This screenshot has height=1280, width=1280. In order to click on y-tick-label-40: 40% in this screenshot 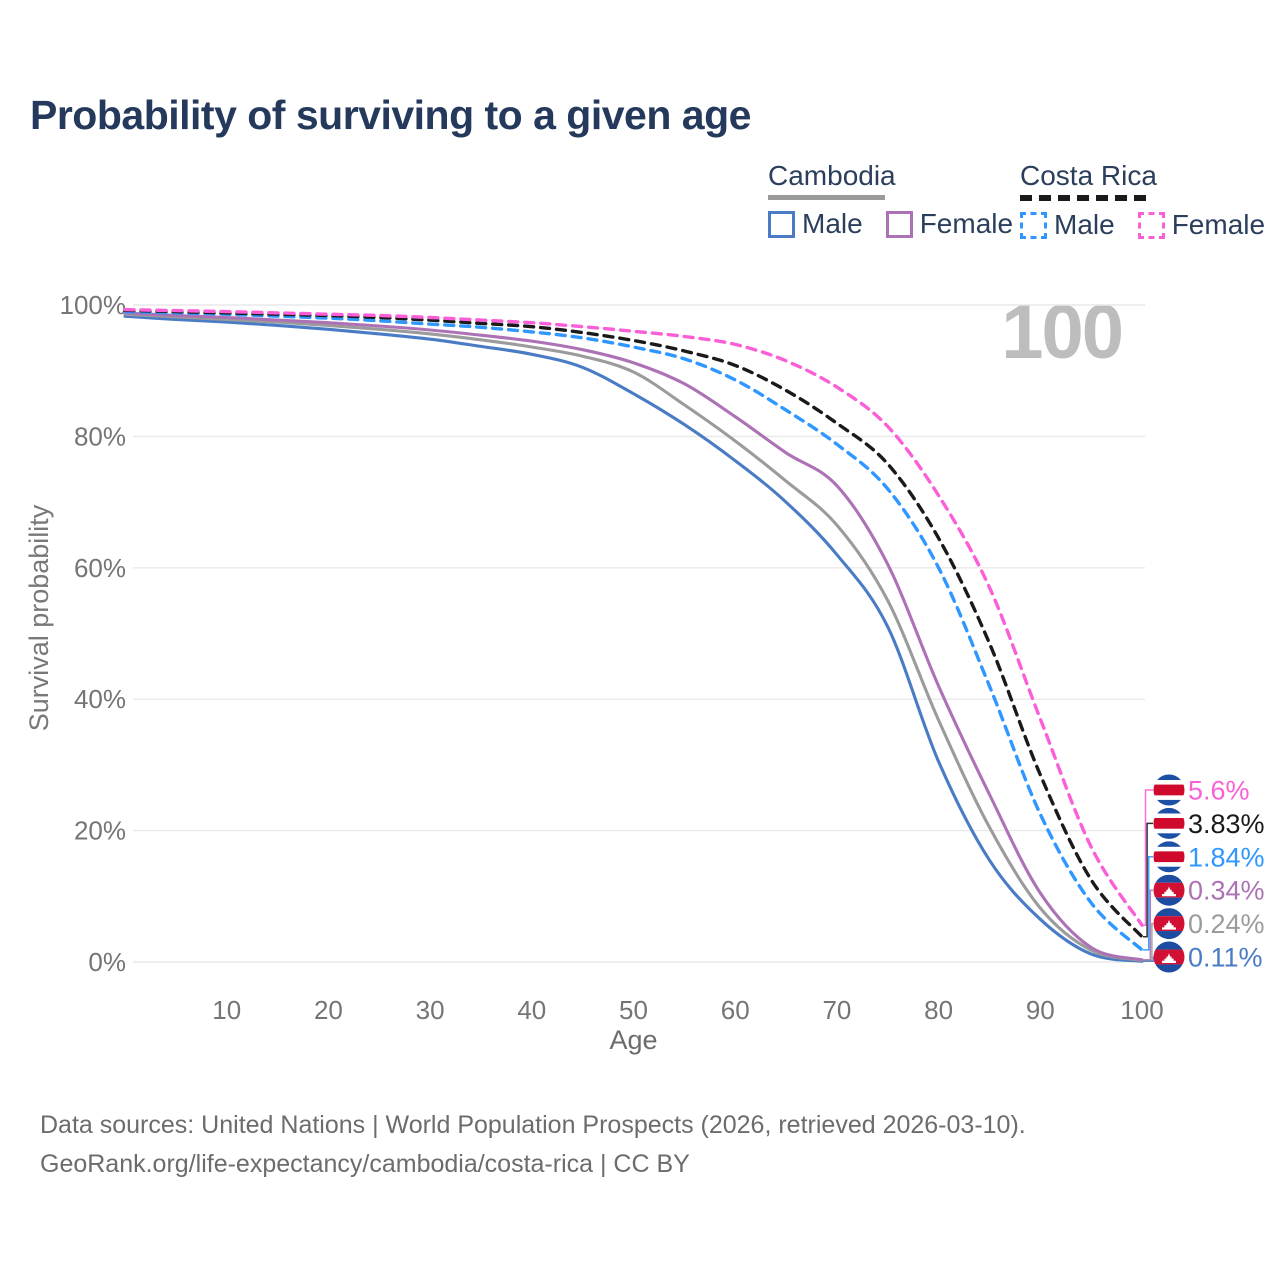, I will do `click(100, 699)`.